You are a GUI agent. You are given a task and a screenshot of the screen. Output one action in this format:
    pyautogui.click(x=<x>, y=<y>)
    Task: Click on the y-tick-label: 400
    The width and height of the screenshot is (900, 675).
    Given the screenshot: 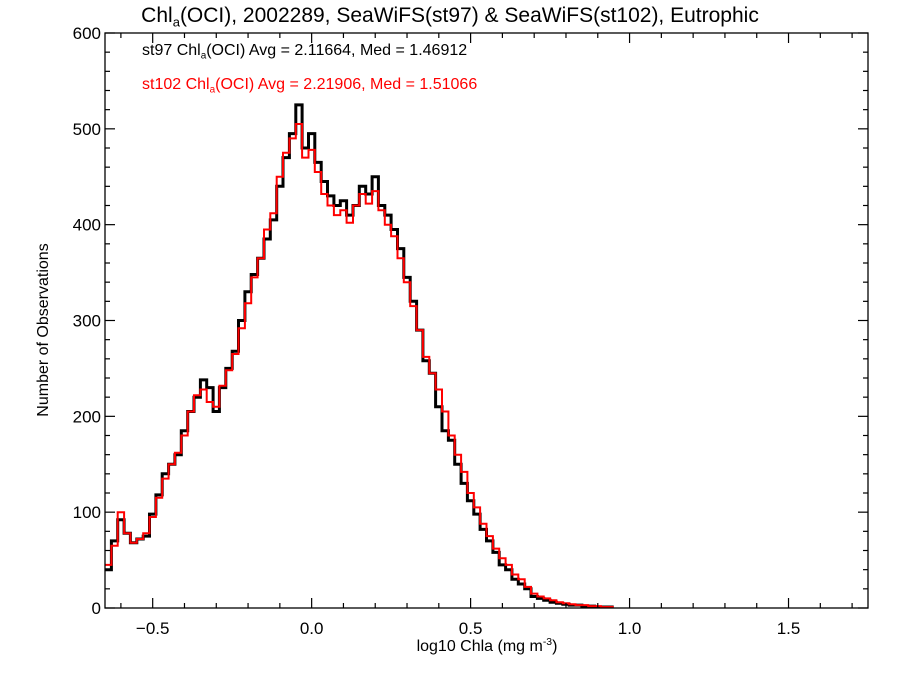 What is the action you would take?
    pyautogui.click(x=87, y=225)
    